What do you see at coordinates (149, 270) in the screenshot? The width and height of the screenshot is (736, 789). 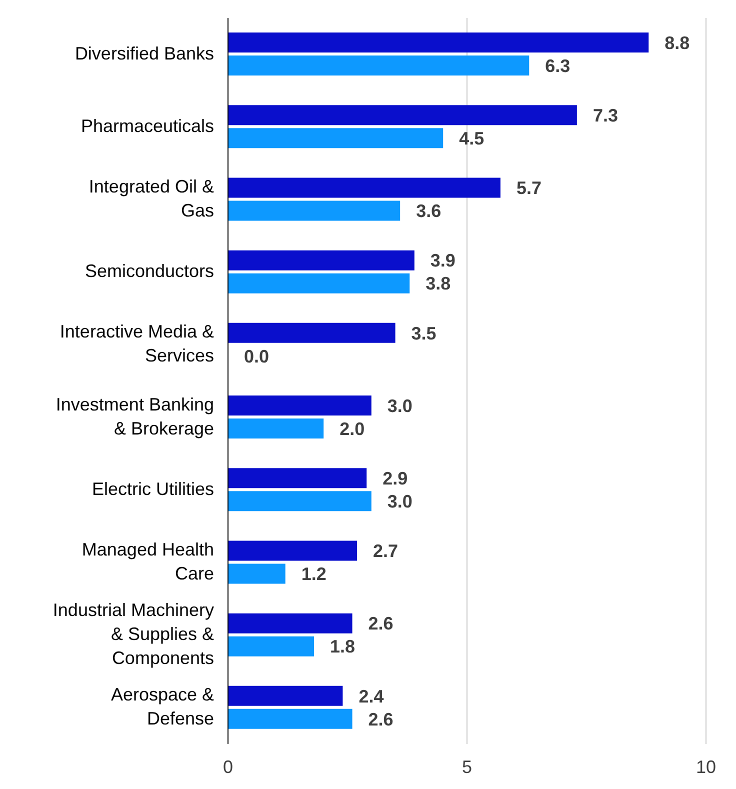 I see `y-tick-label: Semiconductors` at bounding box center [149, 270].